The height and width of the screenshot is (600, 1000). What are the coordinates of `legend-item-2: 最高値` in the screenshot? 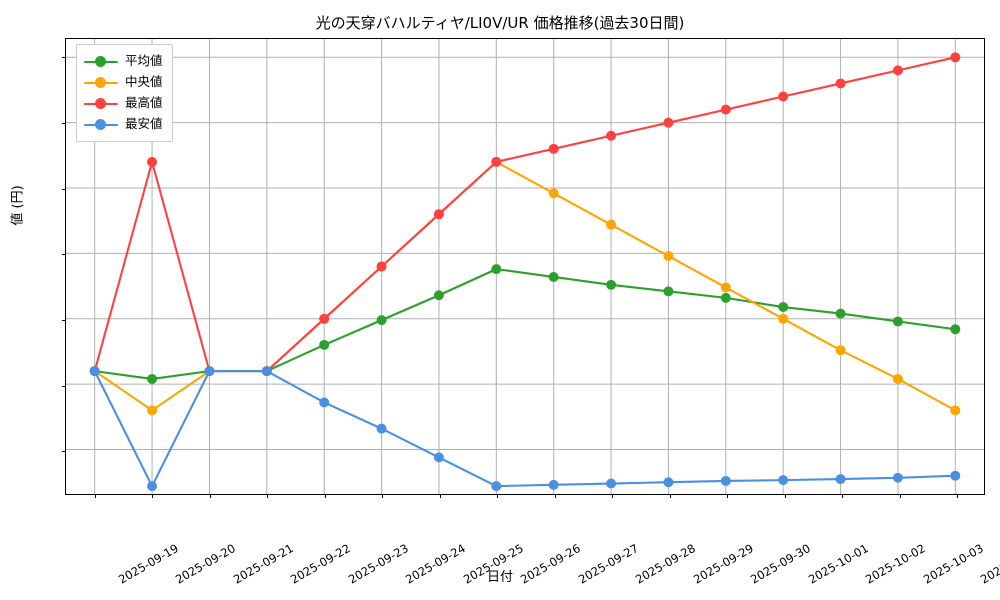 It's located at (123, 103).